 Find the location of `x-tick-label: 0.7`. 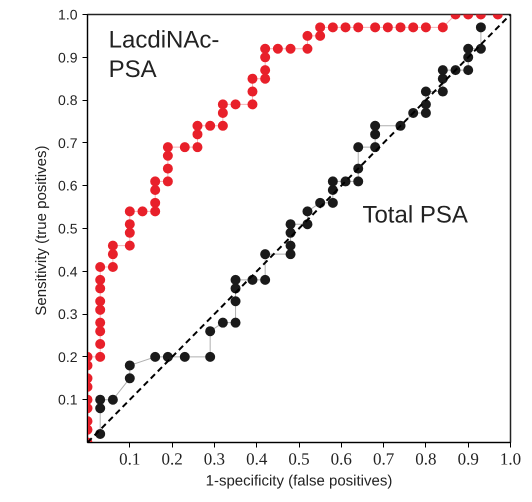

x-tick-label: 0.7 is located at coordinates (383, 459).